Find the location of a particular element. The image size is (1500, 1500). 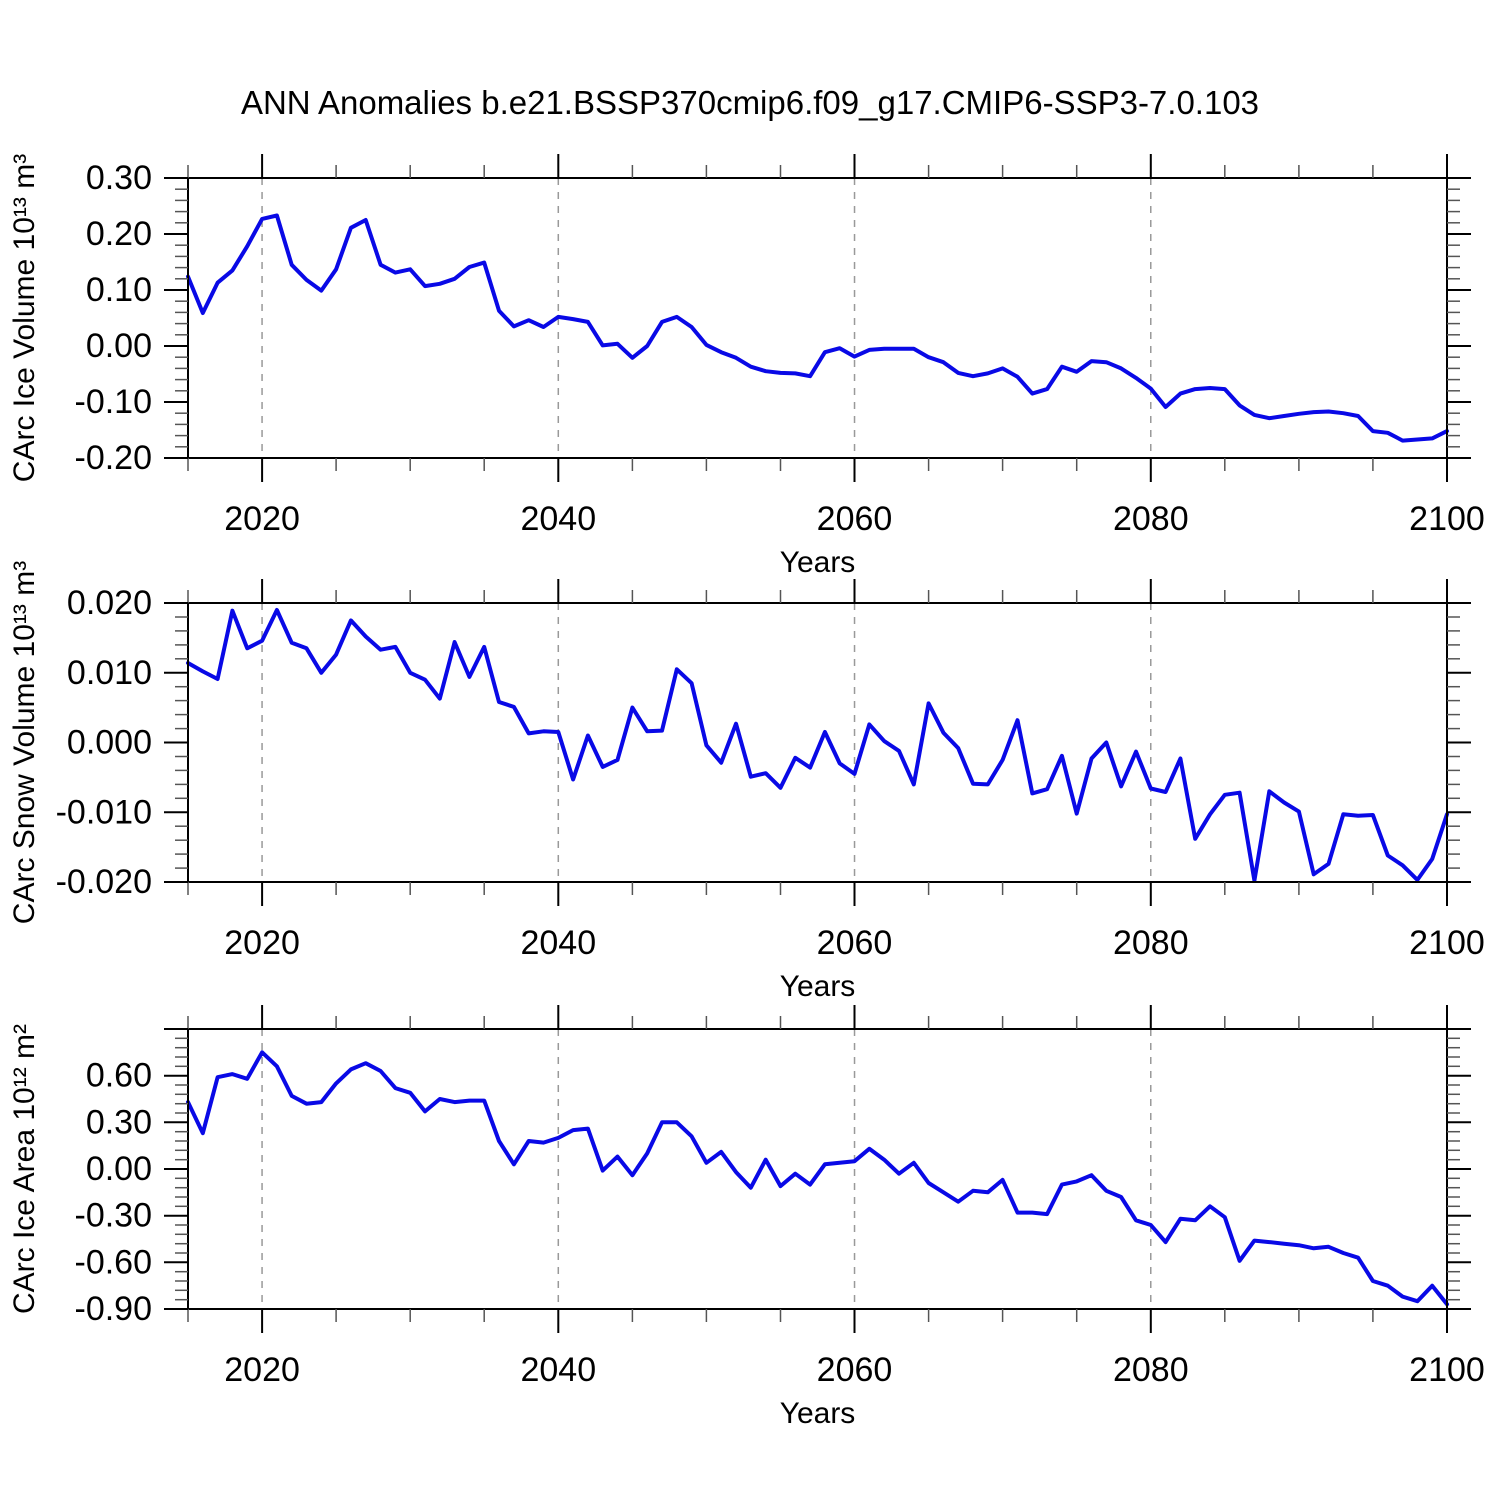

y-axis-title-panel-2: CArc Snow Volume 10¹³ m³ is located at coordinates (24, 742).